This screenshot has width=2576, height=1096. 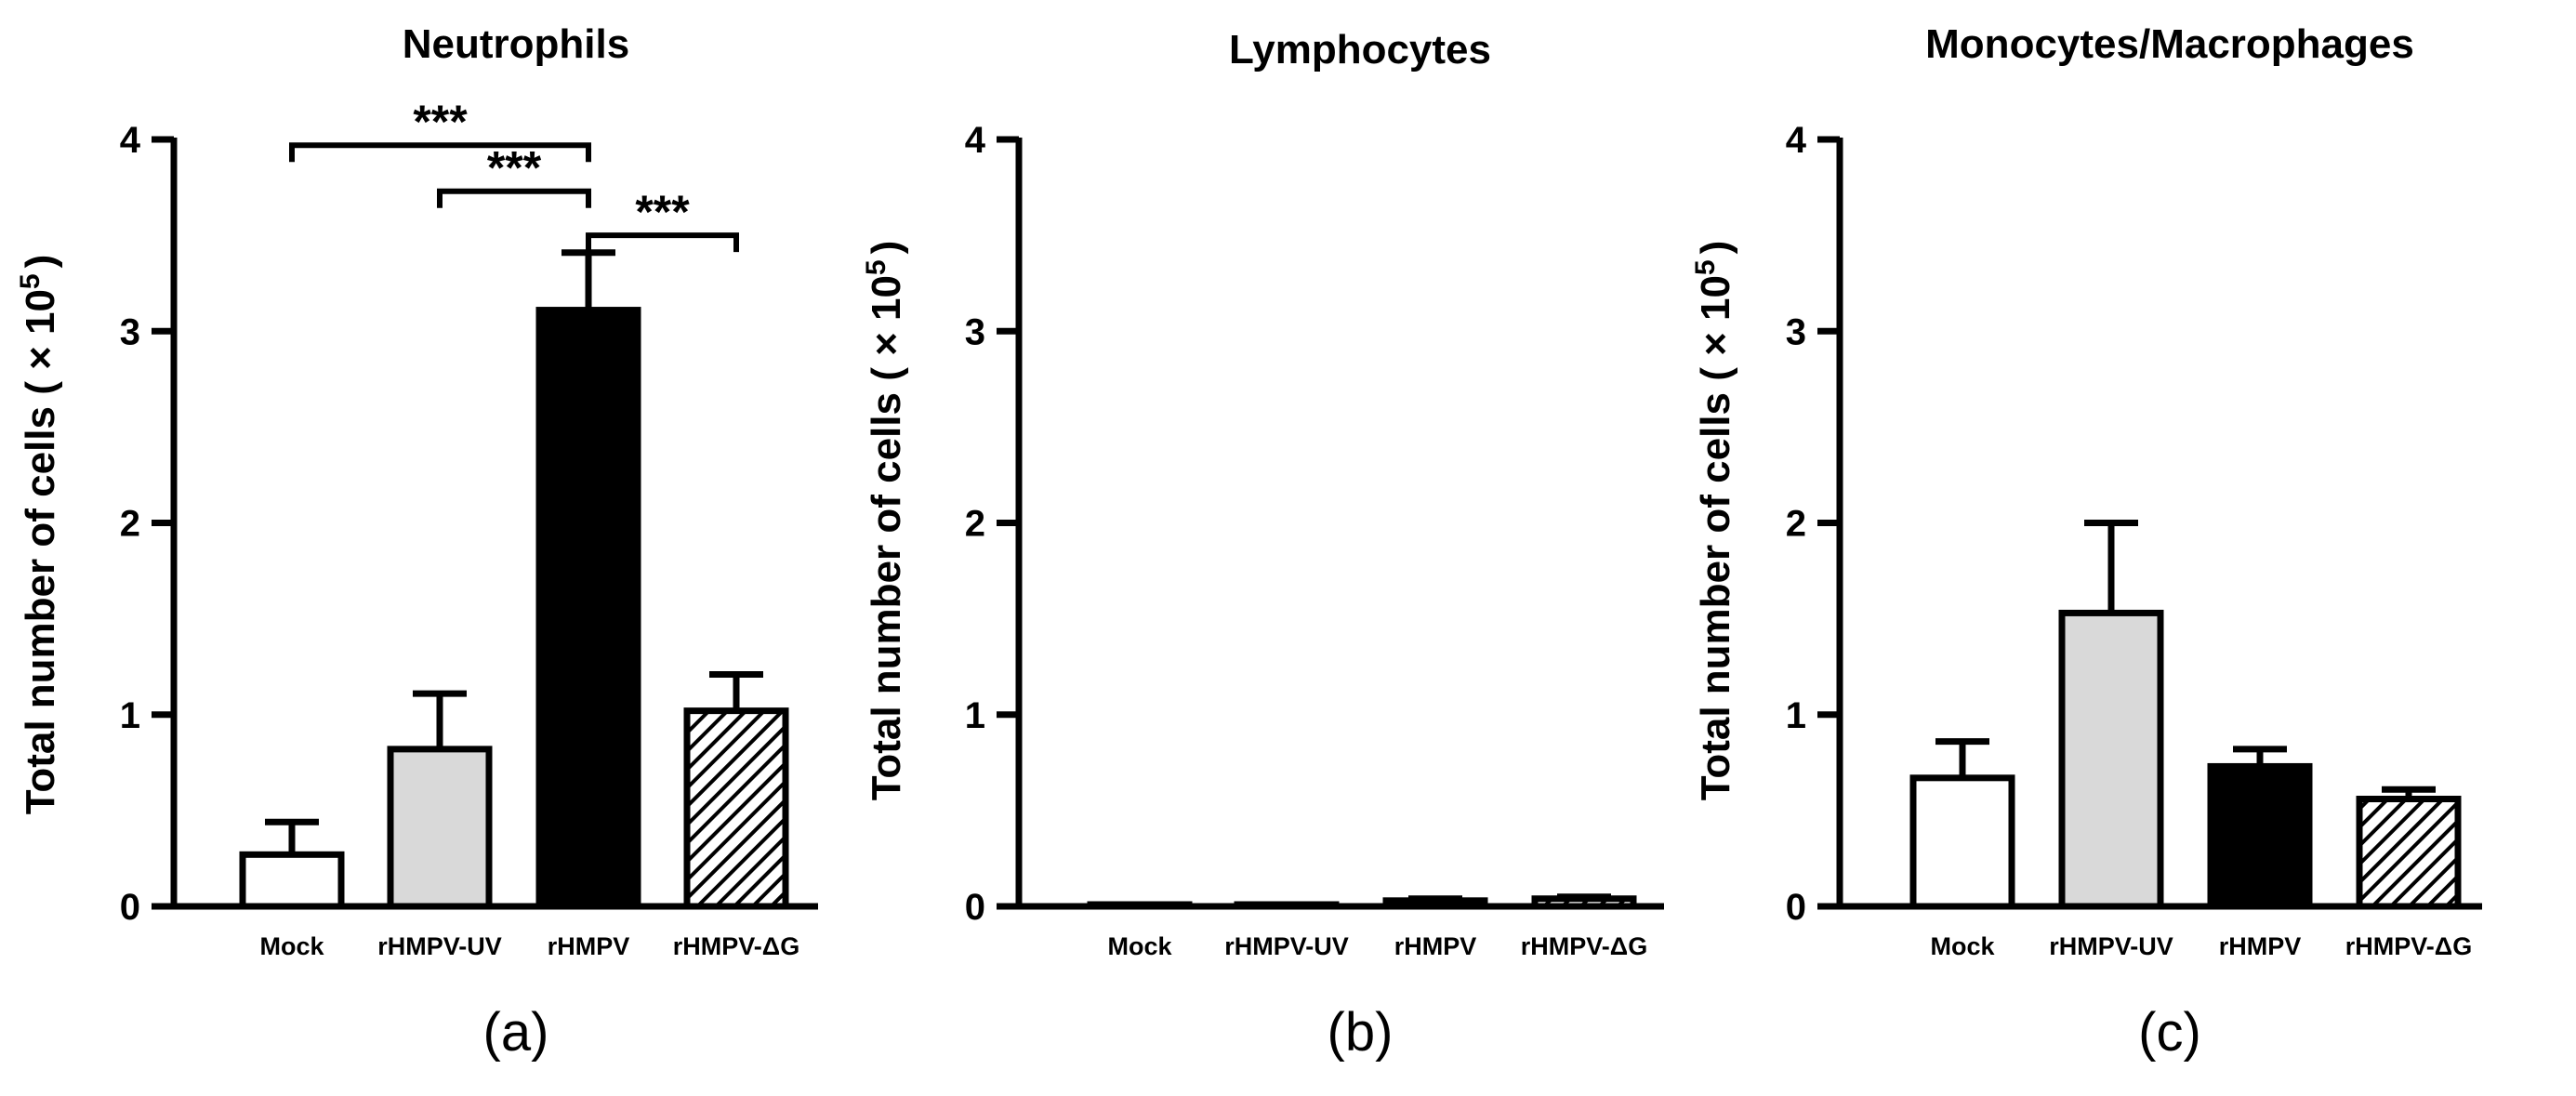 I want to click on chart-title: Lymphocytes, so click(x=1360, y=50).